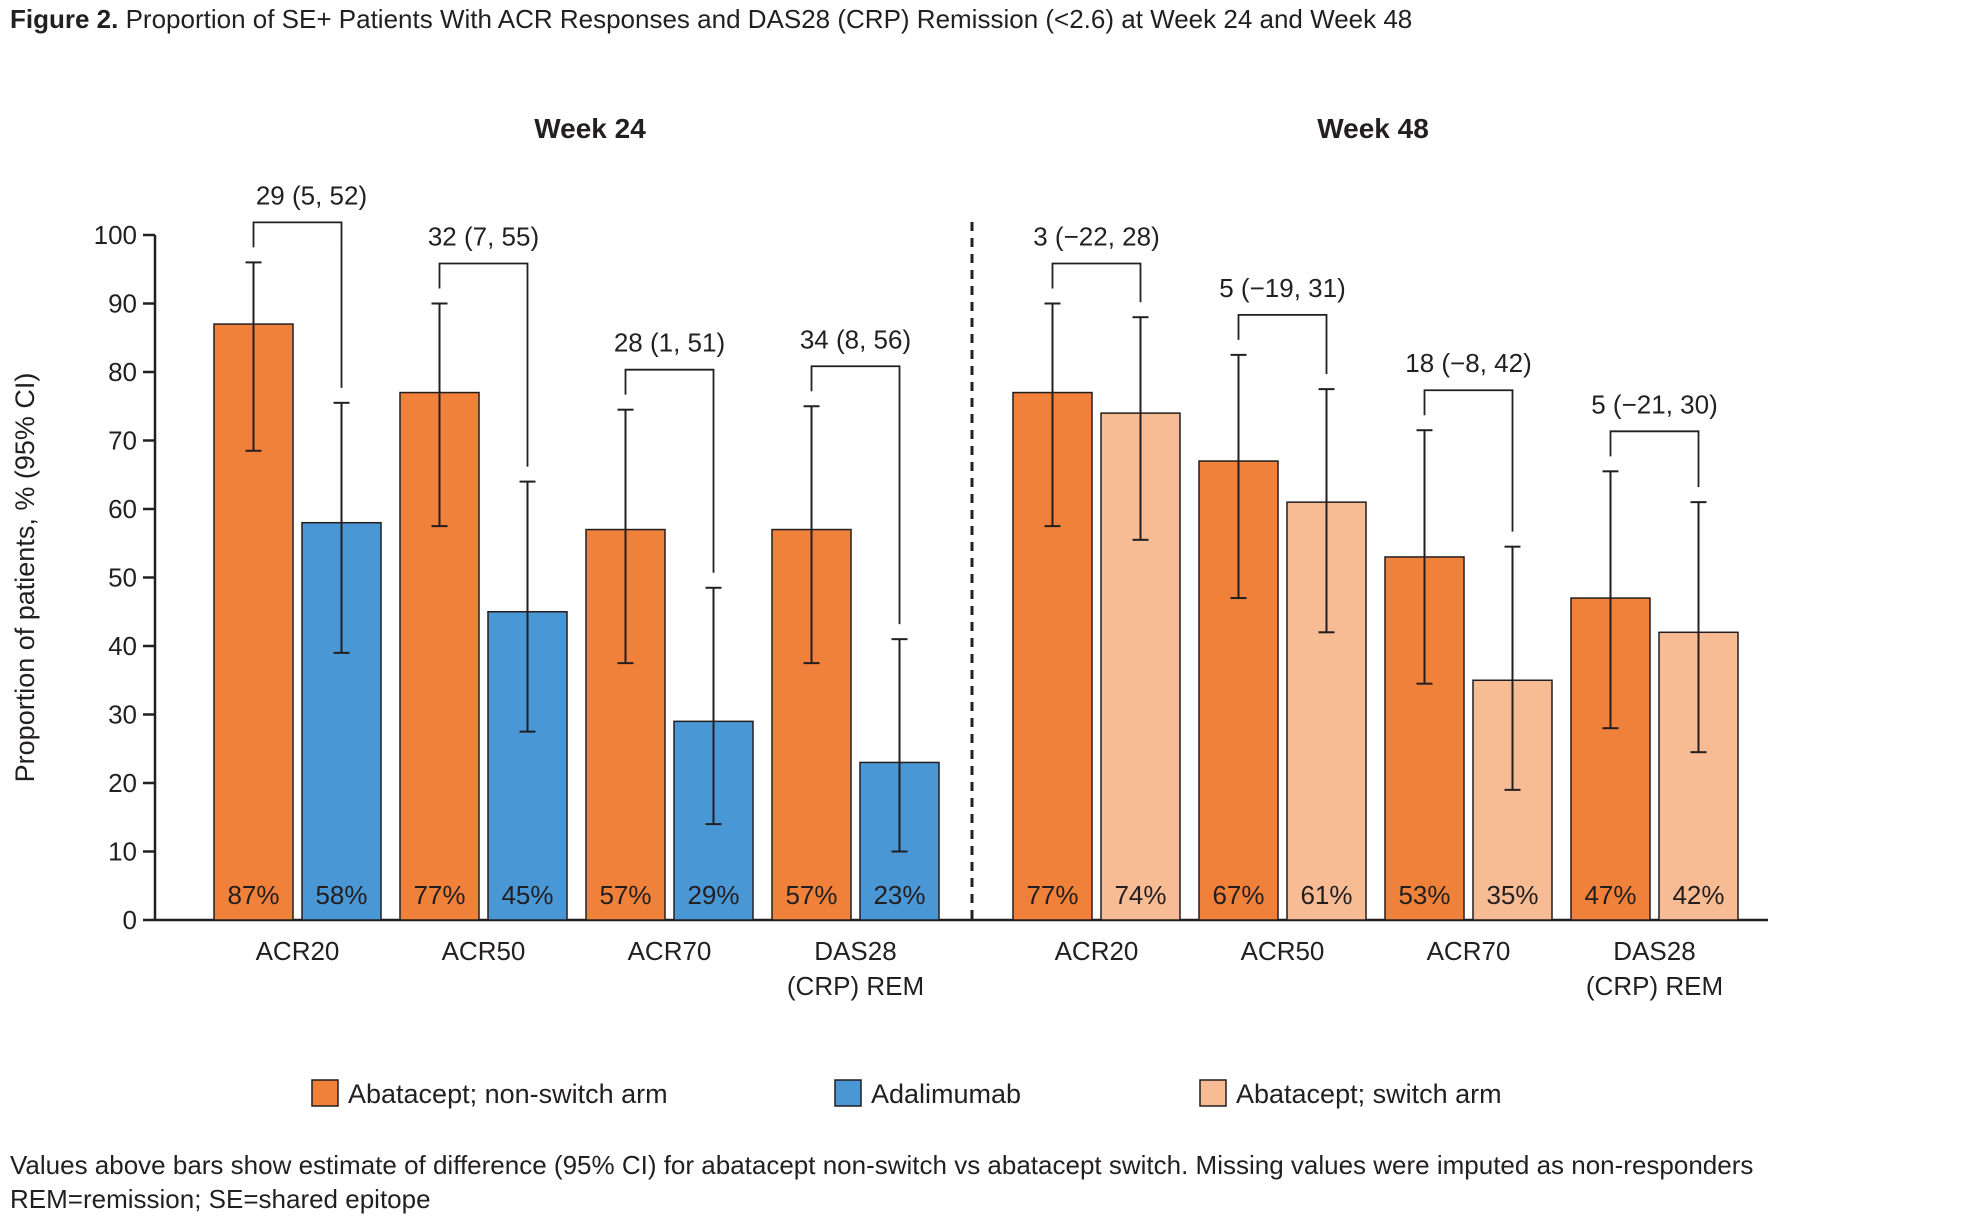  Describe the element at coordinates (122, 646) in the screenshot. I see `y-tick-label: 40` at that location.